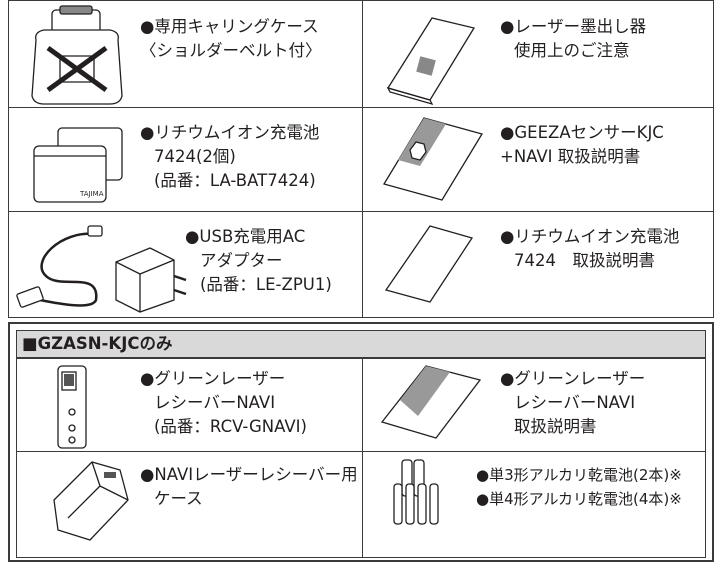  Describe the element at coordinates (241, 260) in the screenshot. I see `item-text: アダプター` at that location.